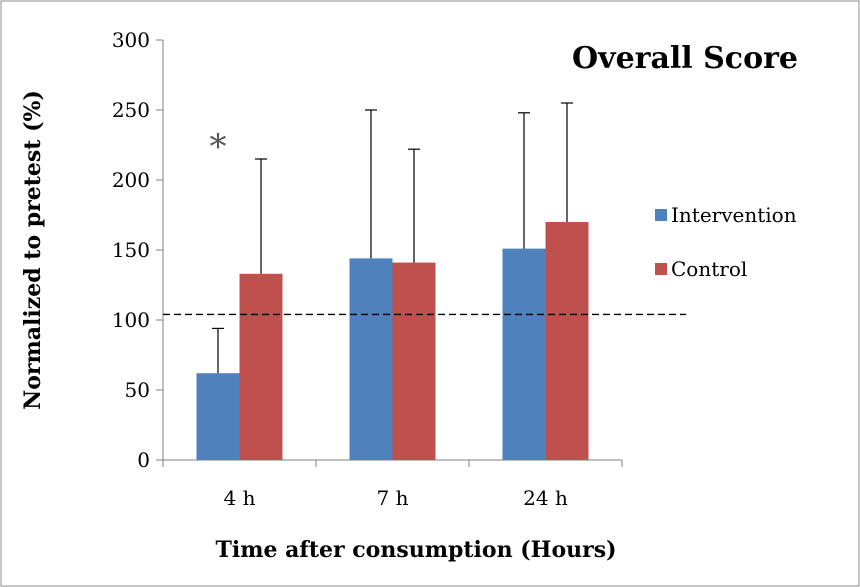  I want to click on annotations: *, so click(218, 147).